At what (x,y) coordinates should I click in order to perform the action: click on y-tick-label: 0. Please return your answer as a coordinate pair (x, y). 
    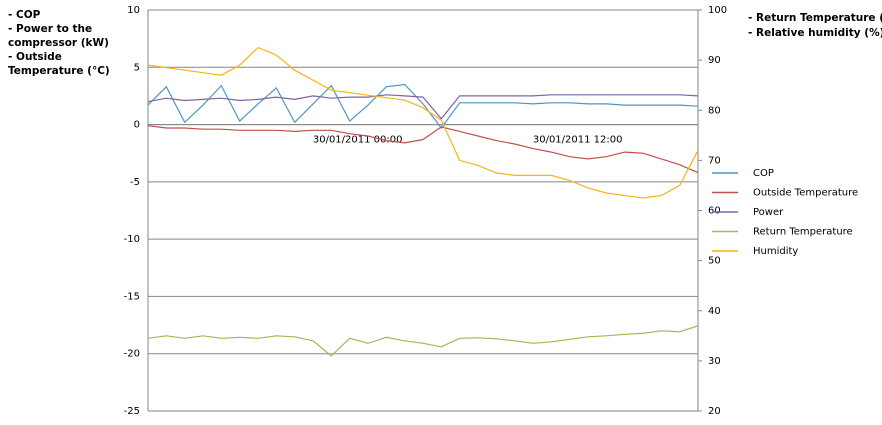
    Looking at the image, I should click on (137, 125).